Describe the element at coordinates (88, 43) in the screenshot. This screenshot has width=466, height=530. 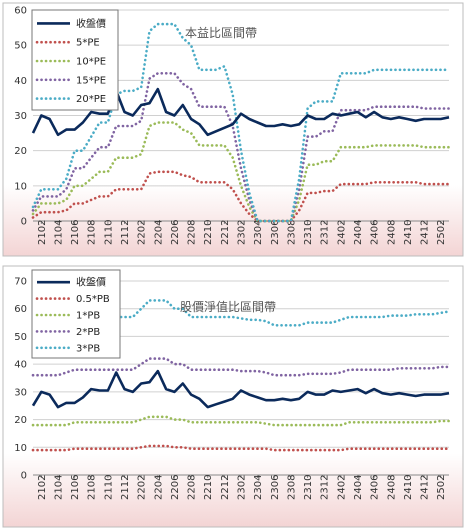
I see `legend-label-1: 5*PE` at that location.